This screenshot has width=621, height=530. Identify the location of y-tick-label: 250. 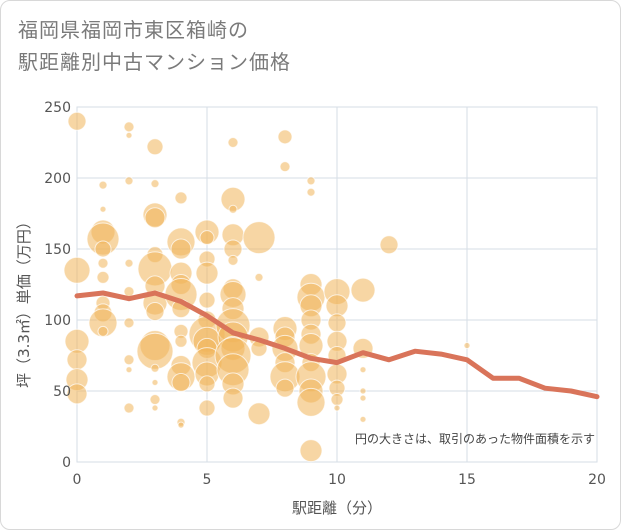
(57, 108).